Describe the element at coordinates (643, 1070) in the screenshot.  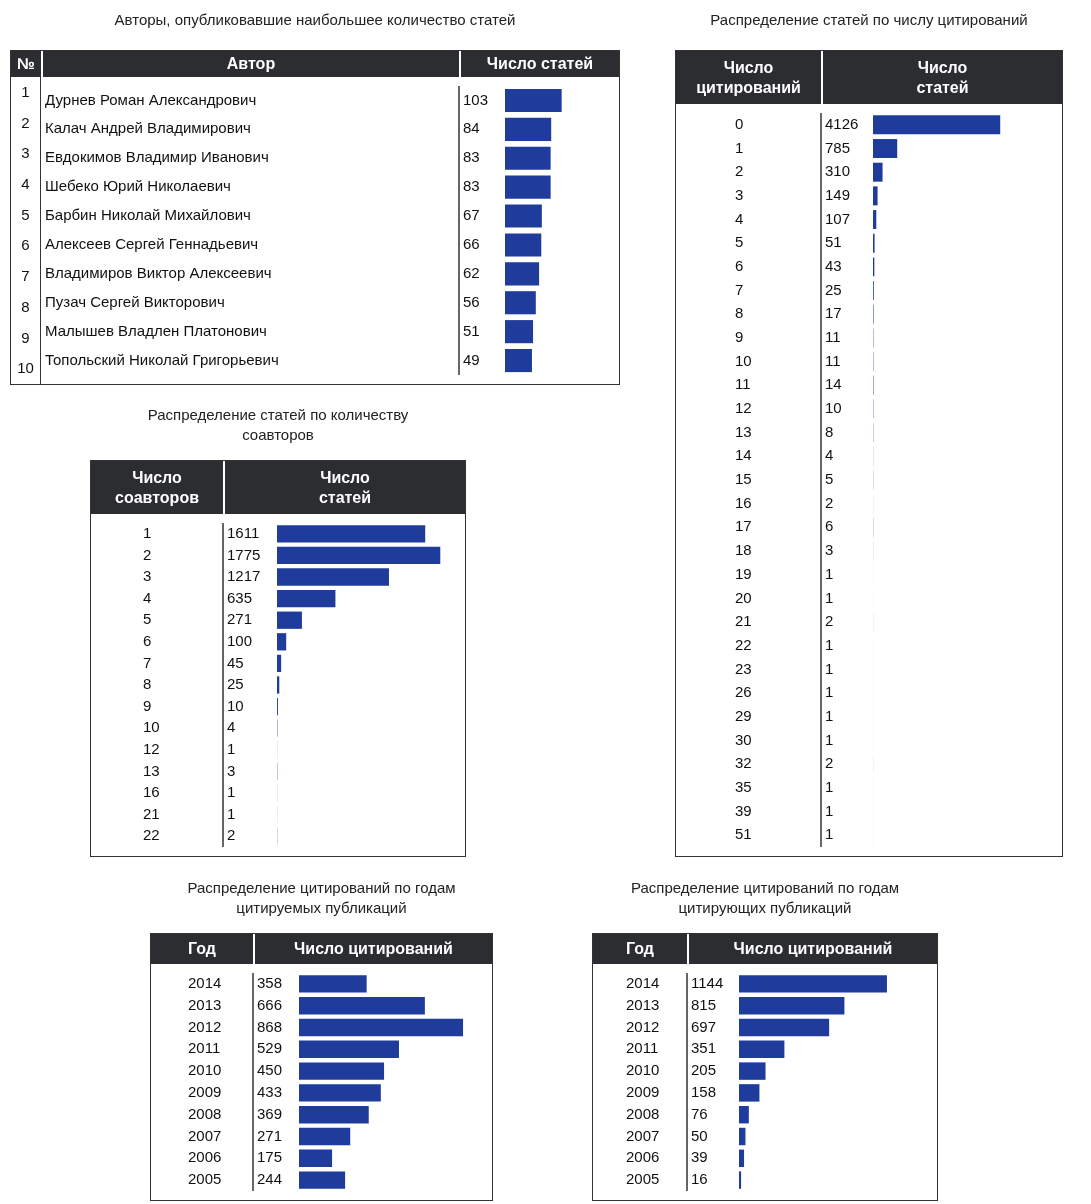
I see `y-tick-label: 2010` at that location.